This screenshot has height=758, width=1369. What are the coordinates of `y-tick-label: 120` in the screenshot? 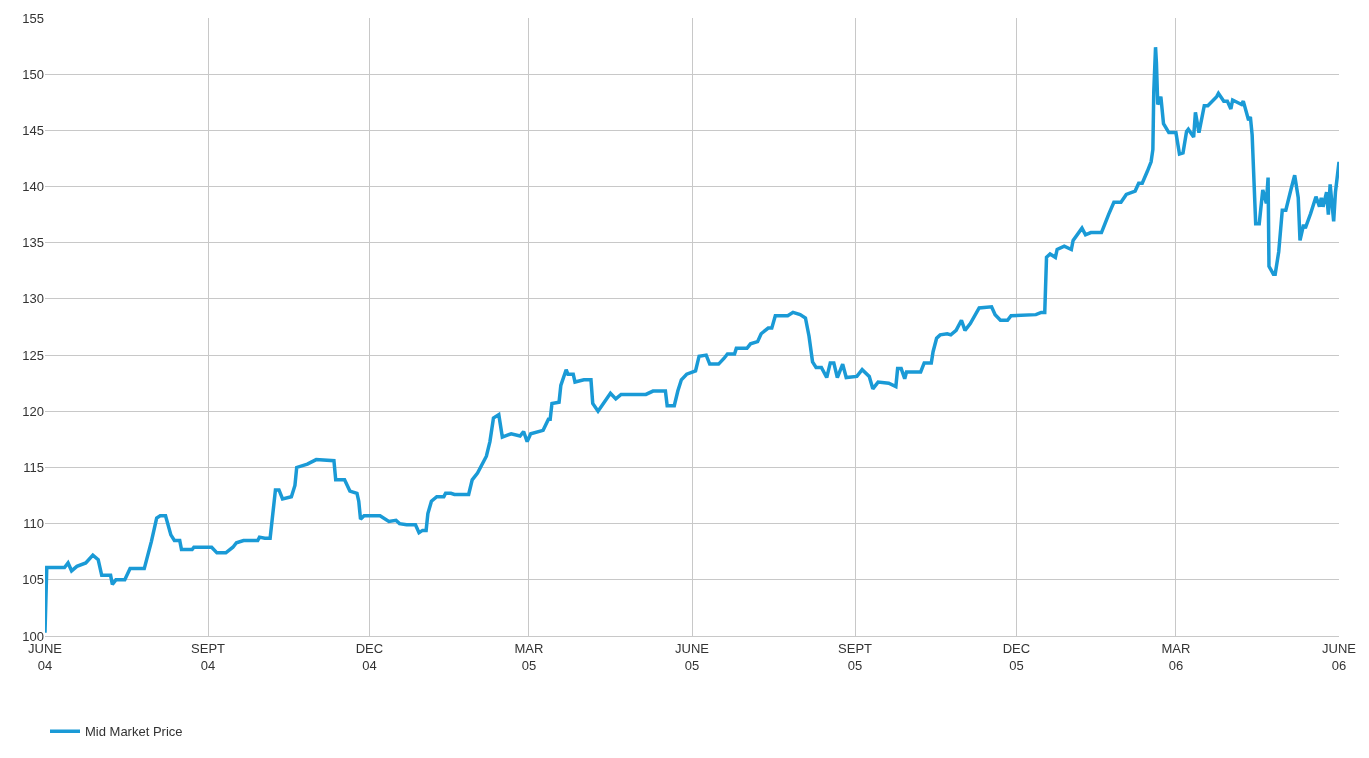 It's located at (33, 411).